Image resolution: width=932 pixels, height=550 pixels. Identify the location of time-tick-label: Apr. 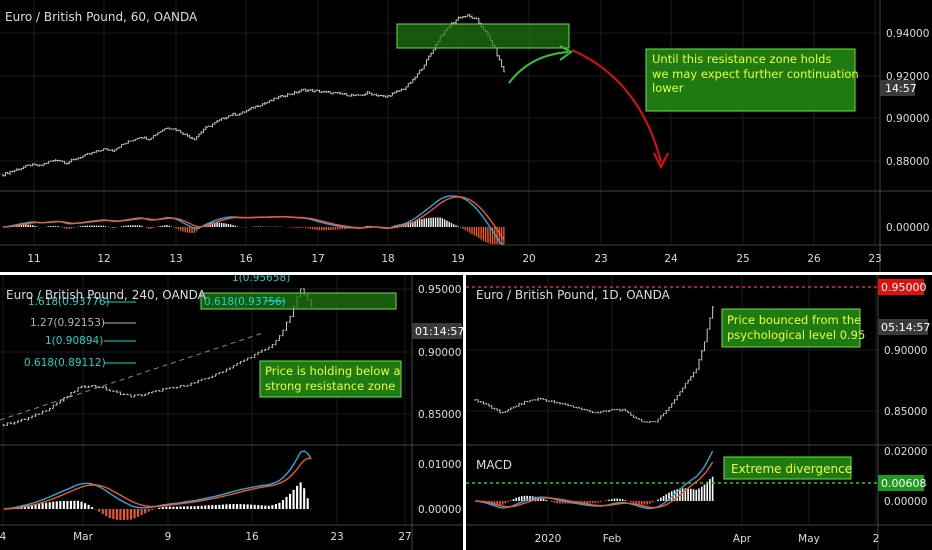
(742, 539).